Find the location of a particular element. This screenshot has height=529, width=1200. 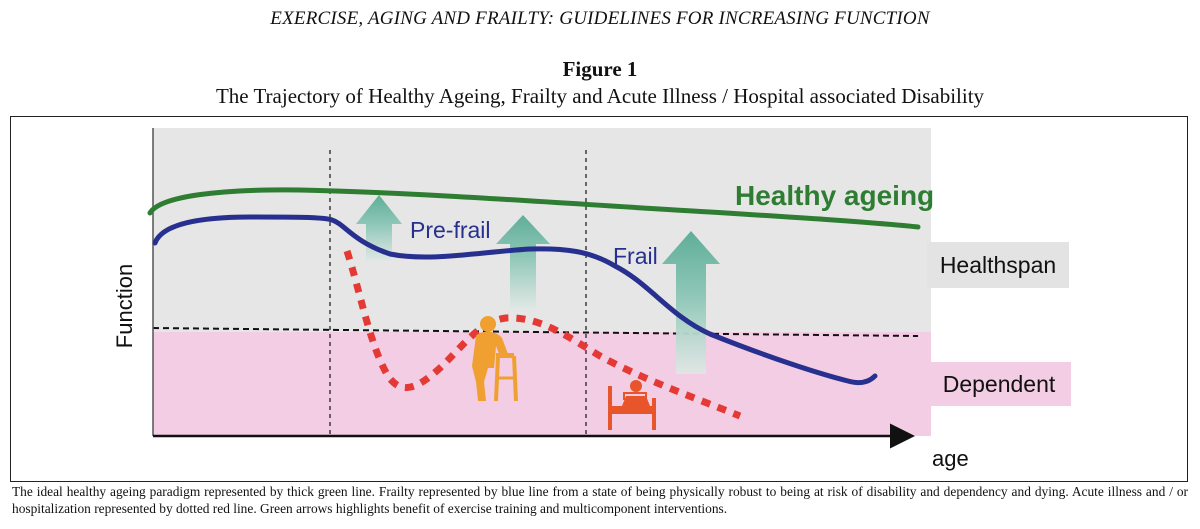

pre-frail-label: Pre-frail is located at coordinates (450, 230).